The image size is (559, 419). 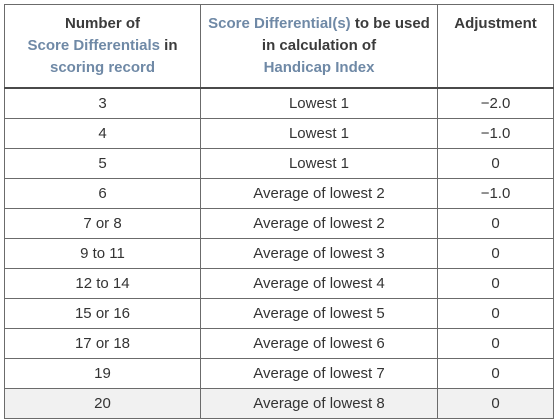 I want to click on table-row: 7 or 8 Average of lowest 2 0, so click(x=279, y=223).